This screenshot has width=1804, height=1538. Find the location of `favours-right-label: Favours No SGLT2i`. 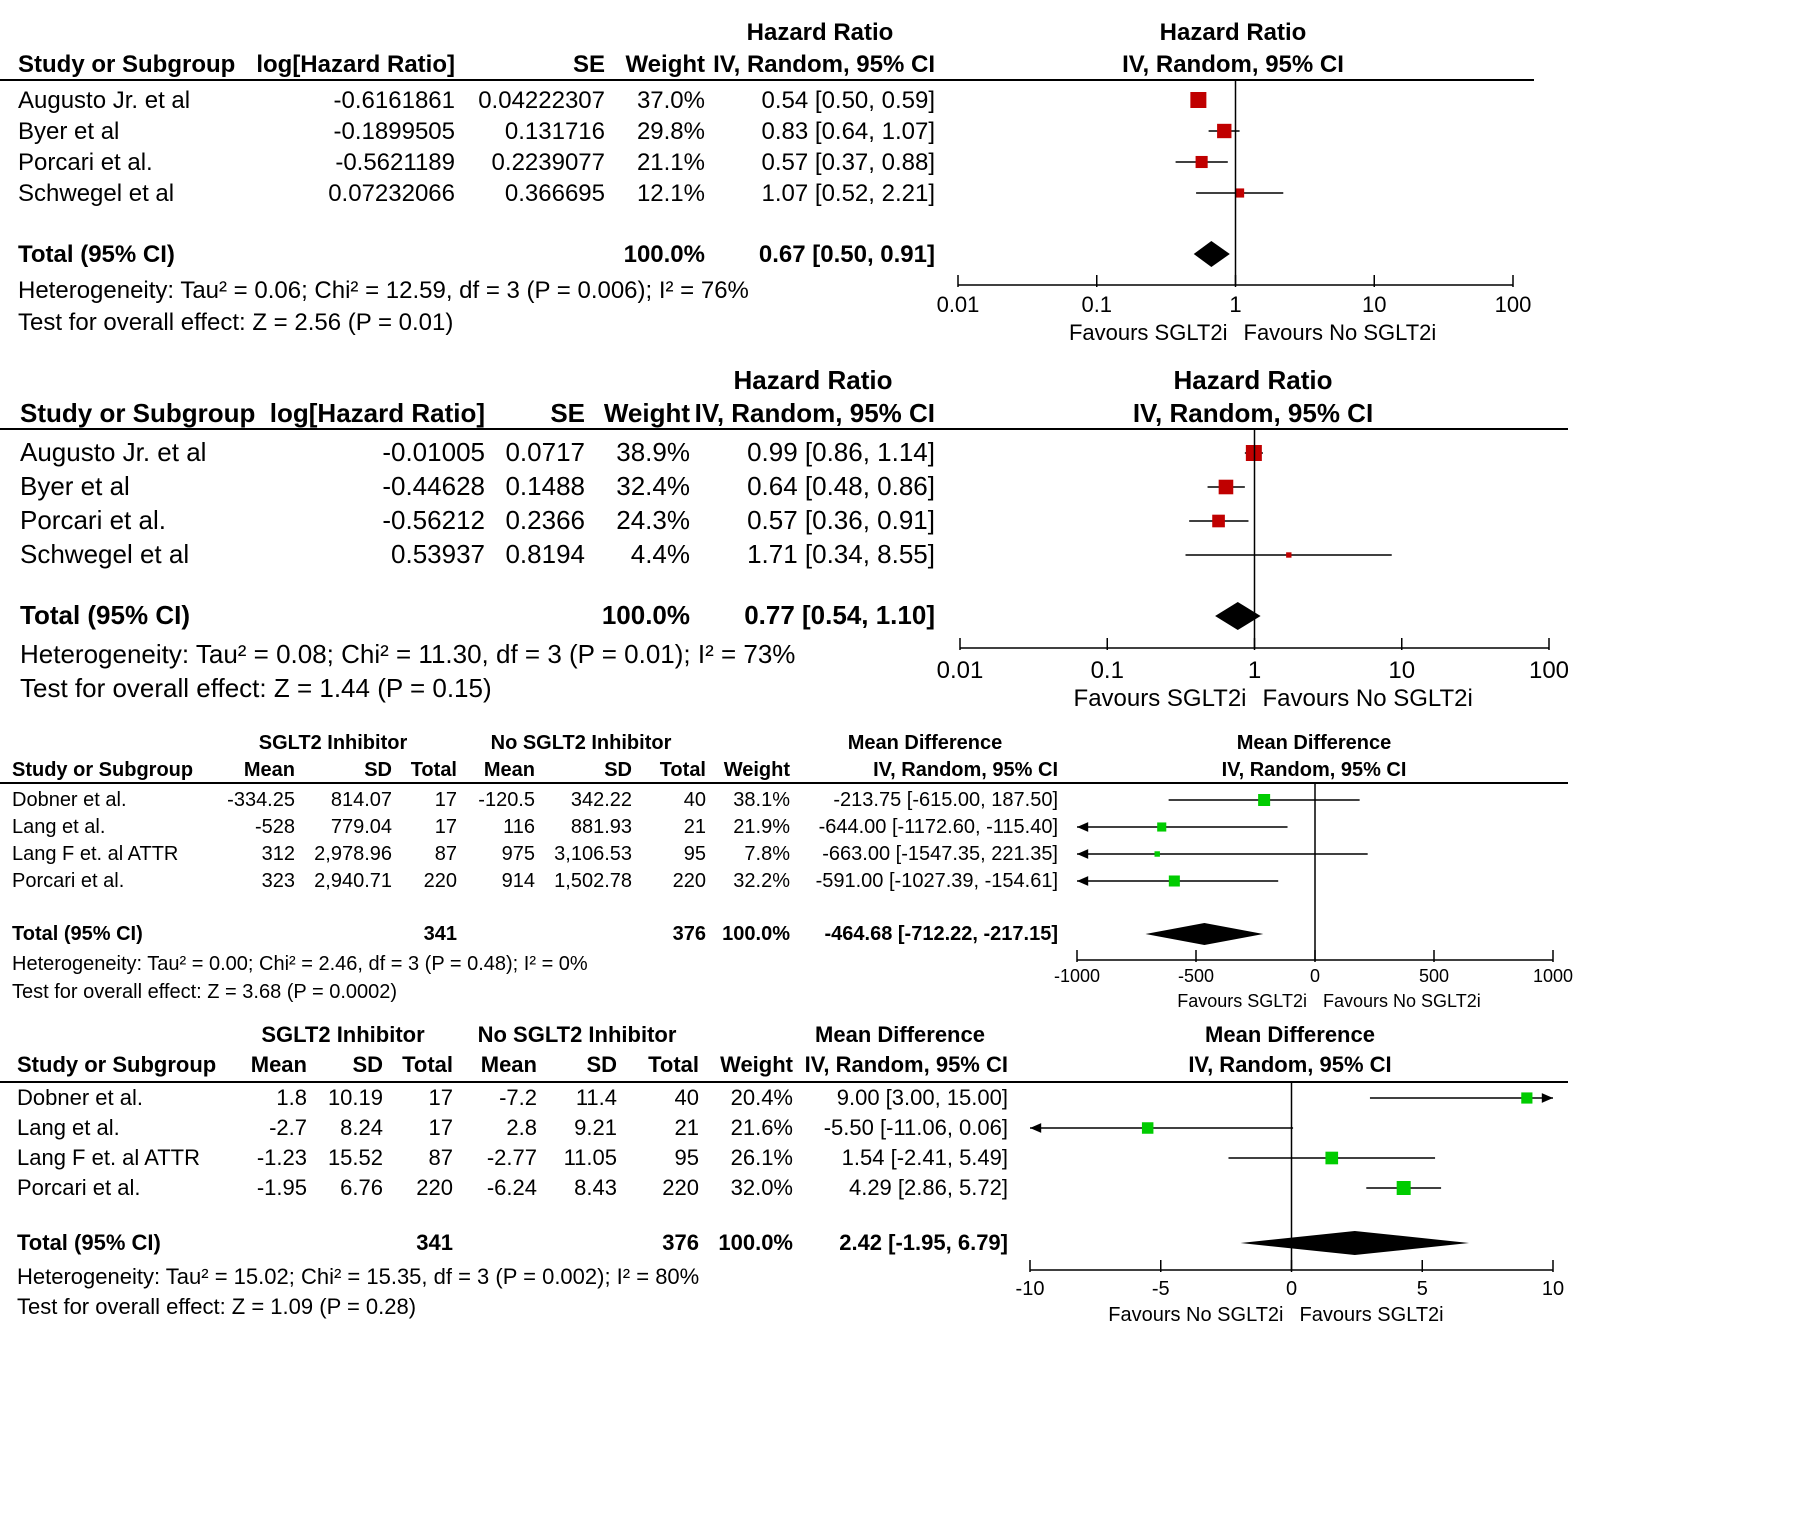

favours-right-label: Favours No SGLT2i is located at coordinates (1340, 332).